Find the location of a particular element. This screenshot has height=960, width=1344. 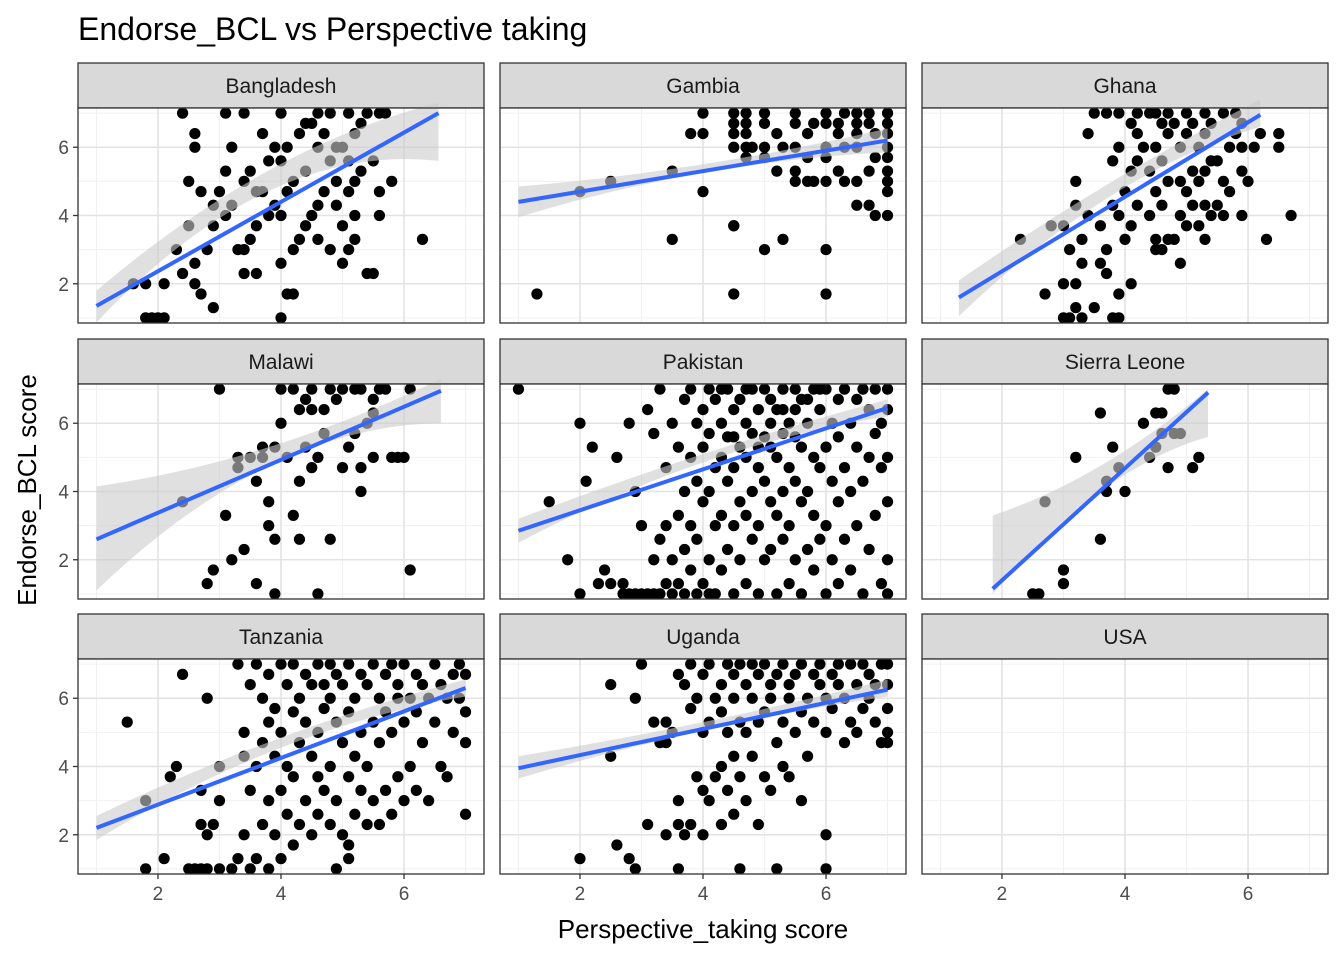

regression-line-tanzania is located at coordinates (281, 758).